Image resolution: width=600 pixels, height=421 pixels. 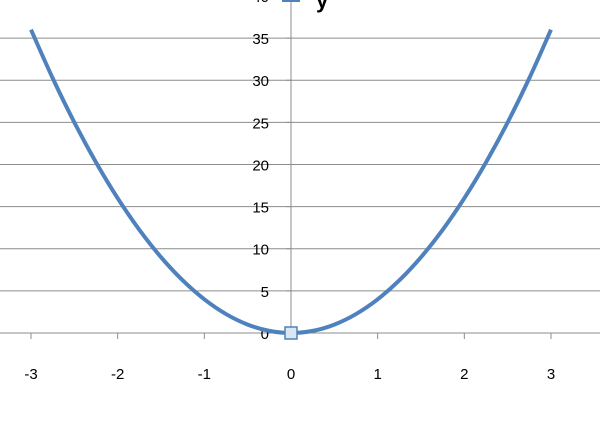 What do you see at coordinates (260, 208) in the screenshot?
I see `y-tick-label: 15` at bounding box center [260, 208].